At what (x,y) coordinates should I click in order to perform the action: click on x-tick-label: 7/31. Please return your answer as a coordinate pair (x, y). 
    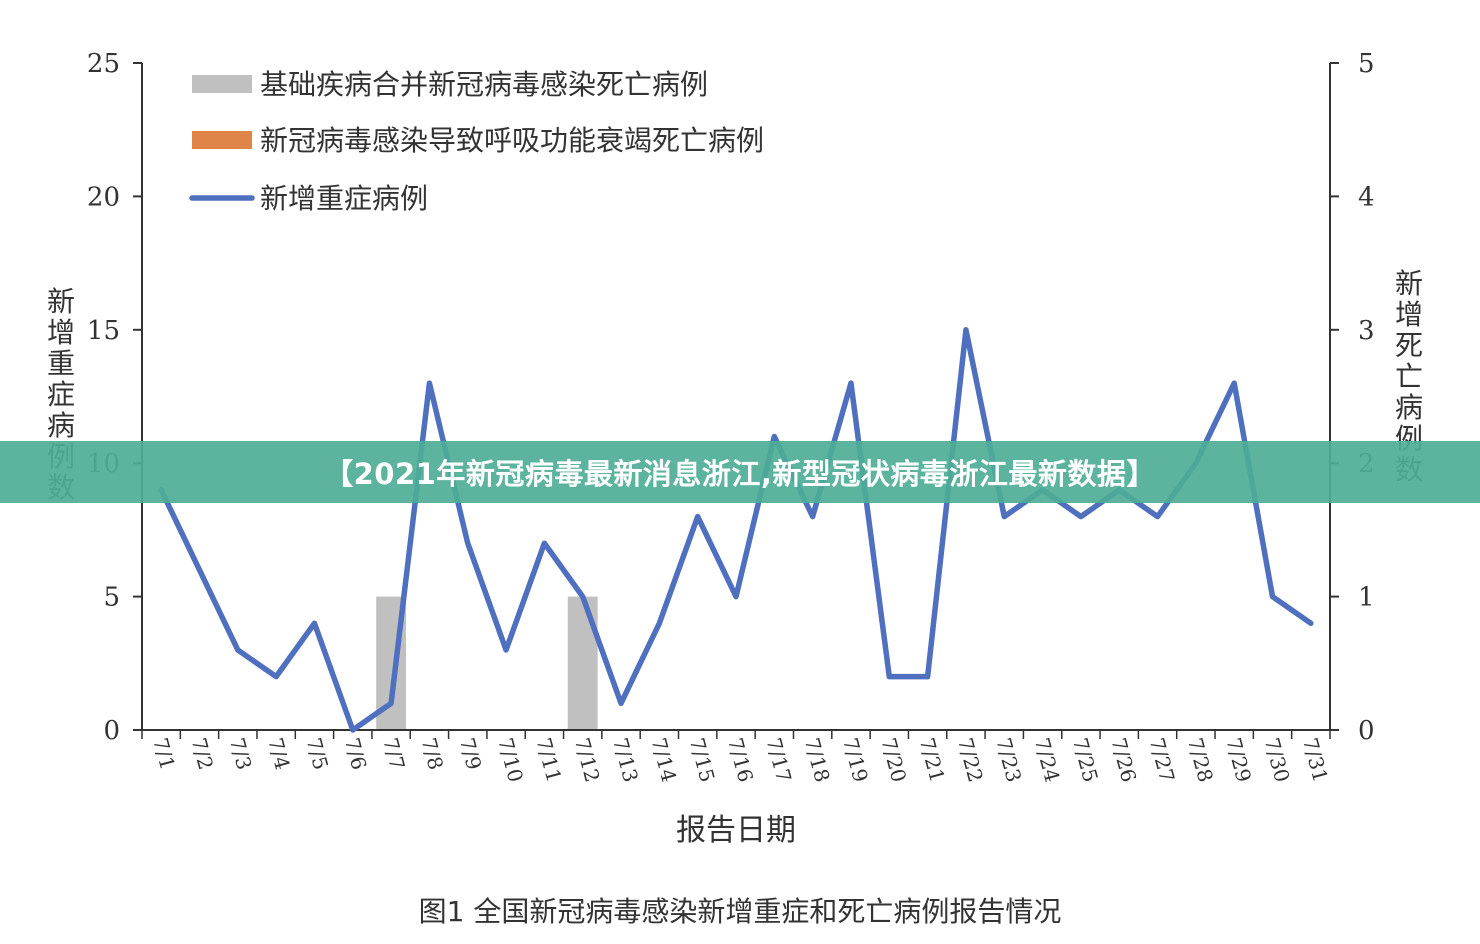
    Looking at the image, I should click on (1315, 760).